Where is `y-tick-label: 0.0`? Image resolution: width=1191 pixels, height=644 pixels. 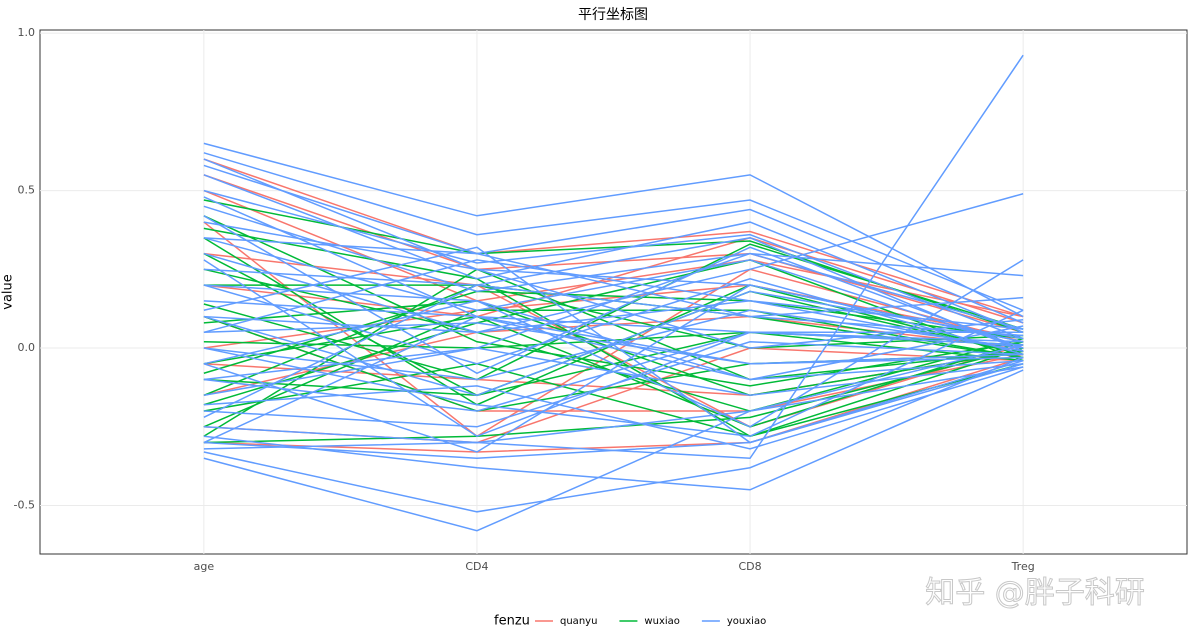 y-tick-label: 0.0 is located at coordinates (27, 347).